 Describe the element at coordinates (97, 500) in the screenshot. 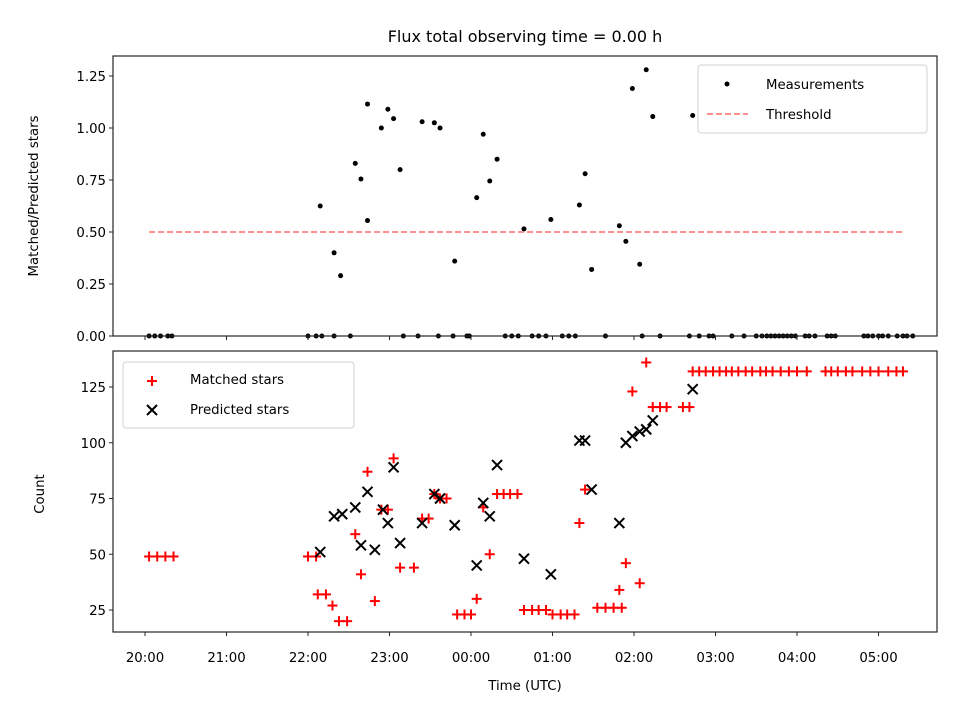

I see `bottom-y-ticks: 25 50 75 100 125` at that location.